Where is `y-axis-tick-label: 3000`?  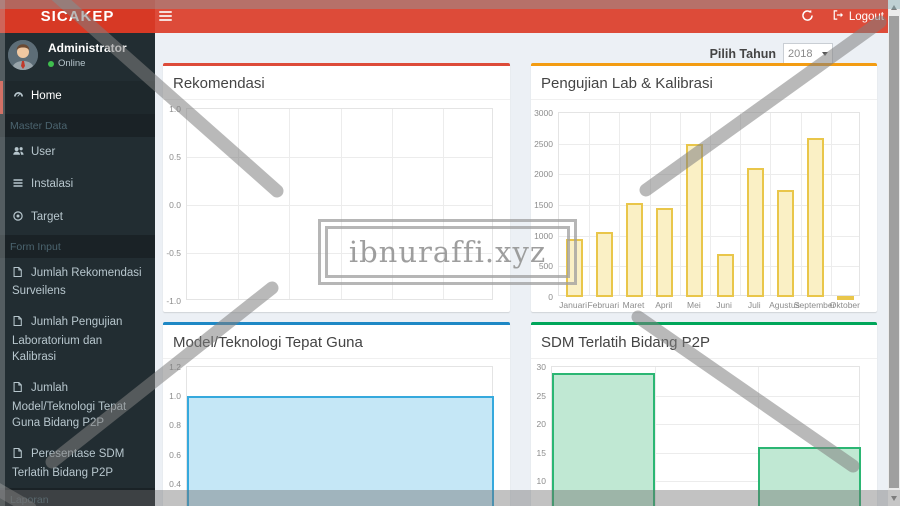 y-axis-tick-label: 3000 is located at coordinates (543, 113).